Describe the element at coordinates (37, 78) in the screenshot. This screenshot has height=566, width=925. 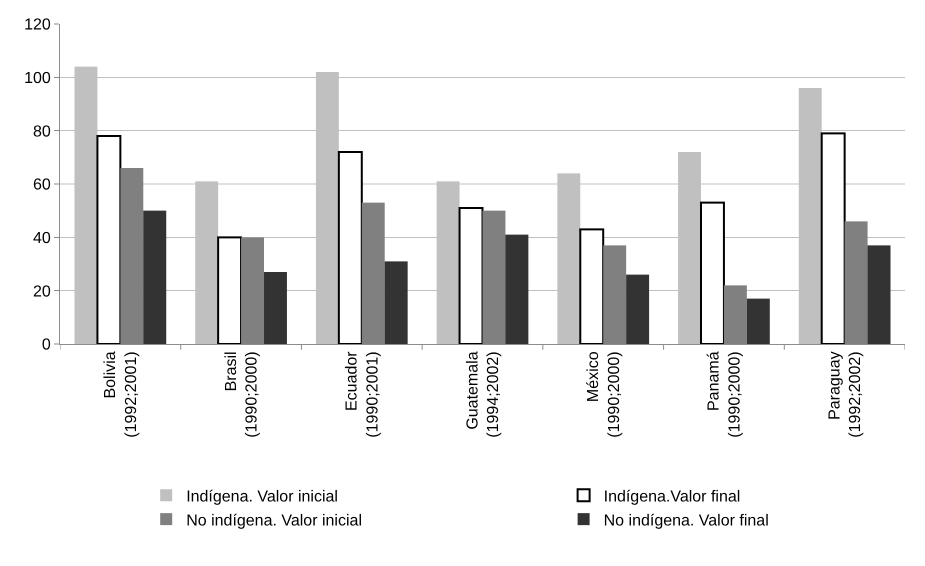
I see `y-tick-label: 100` at that location.